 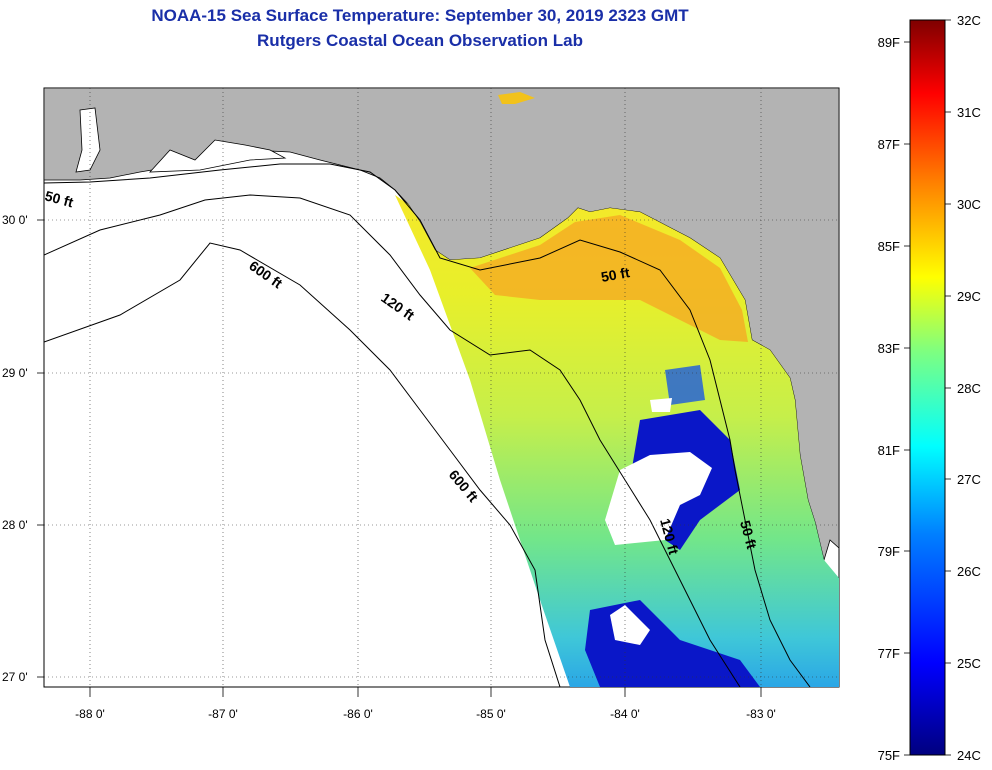 I want to click on colorbar-label-fahrenheit: 83F, so click(x=889, y=348).